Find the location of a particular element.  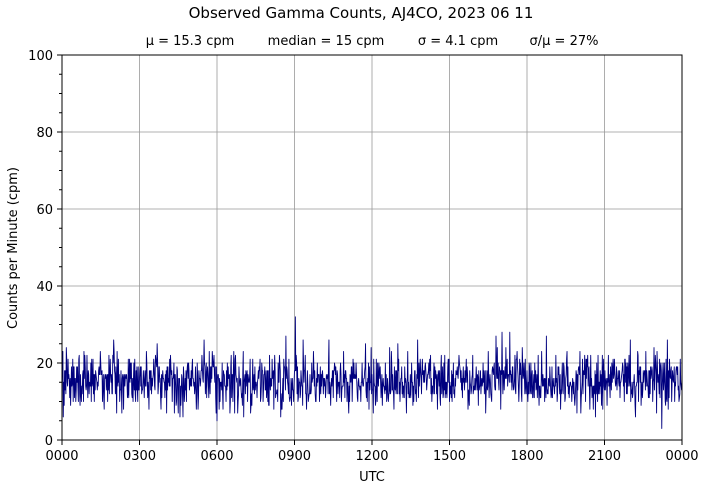

x-tick-label-1: 0300 is located at coordinates (139, 456).